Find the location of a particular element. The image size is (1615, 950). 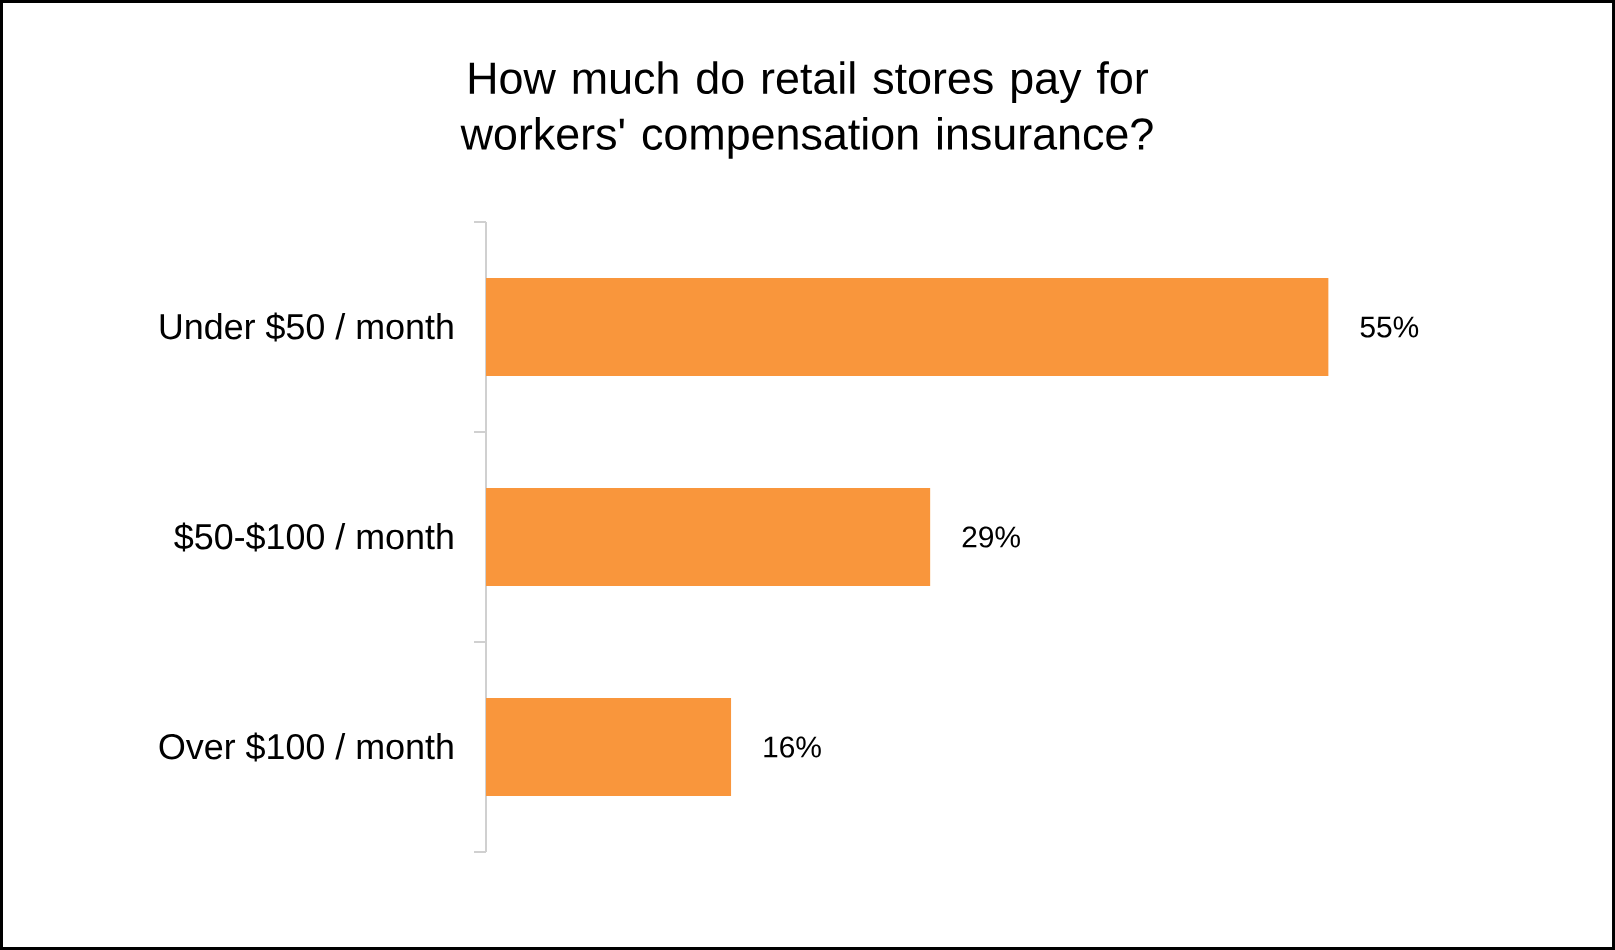

data-label: 16% is located at coordinates (792, 747).